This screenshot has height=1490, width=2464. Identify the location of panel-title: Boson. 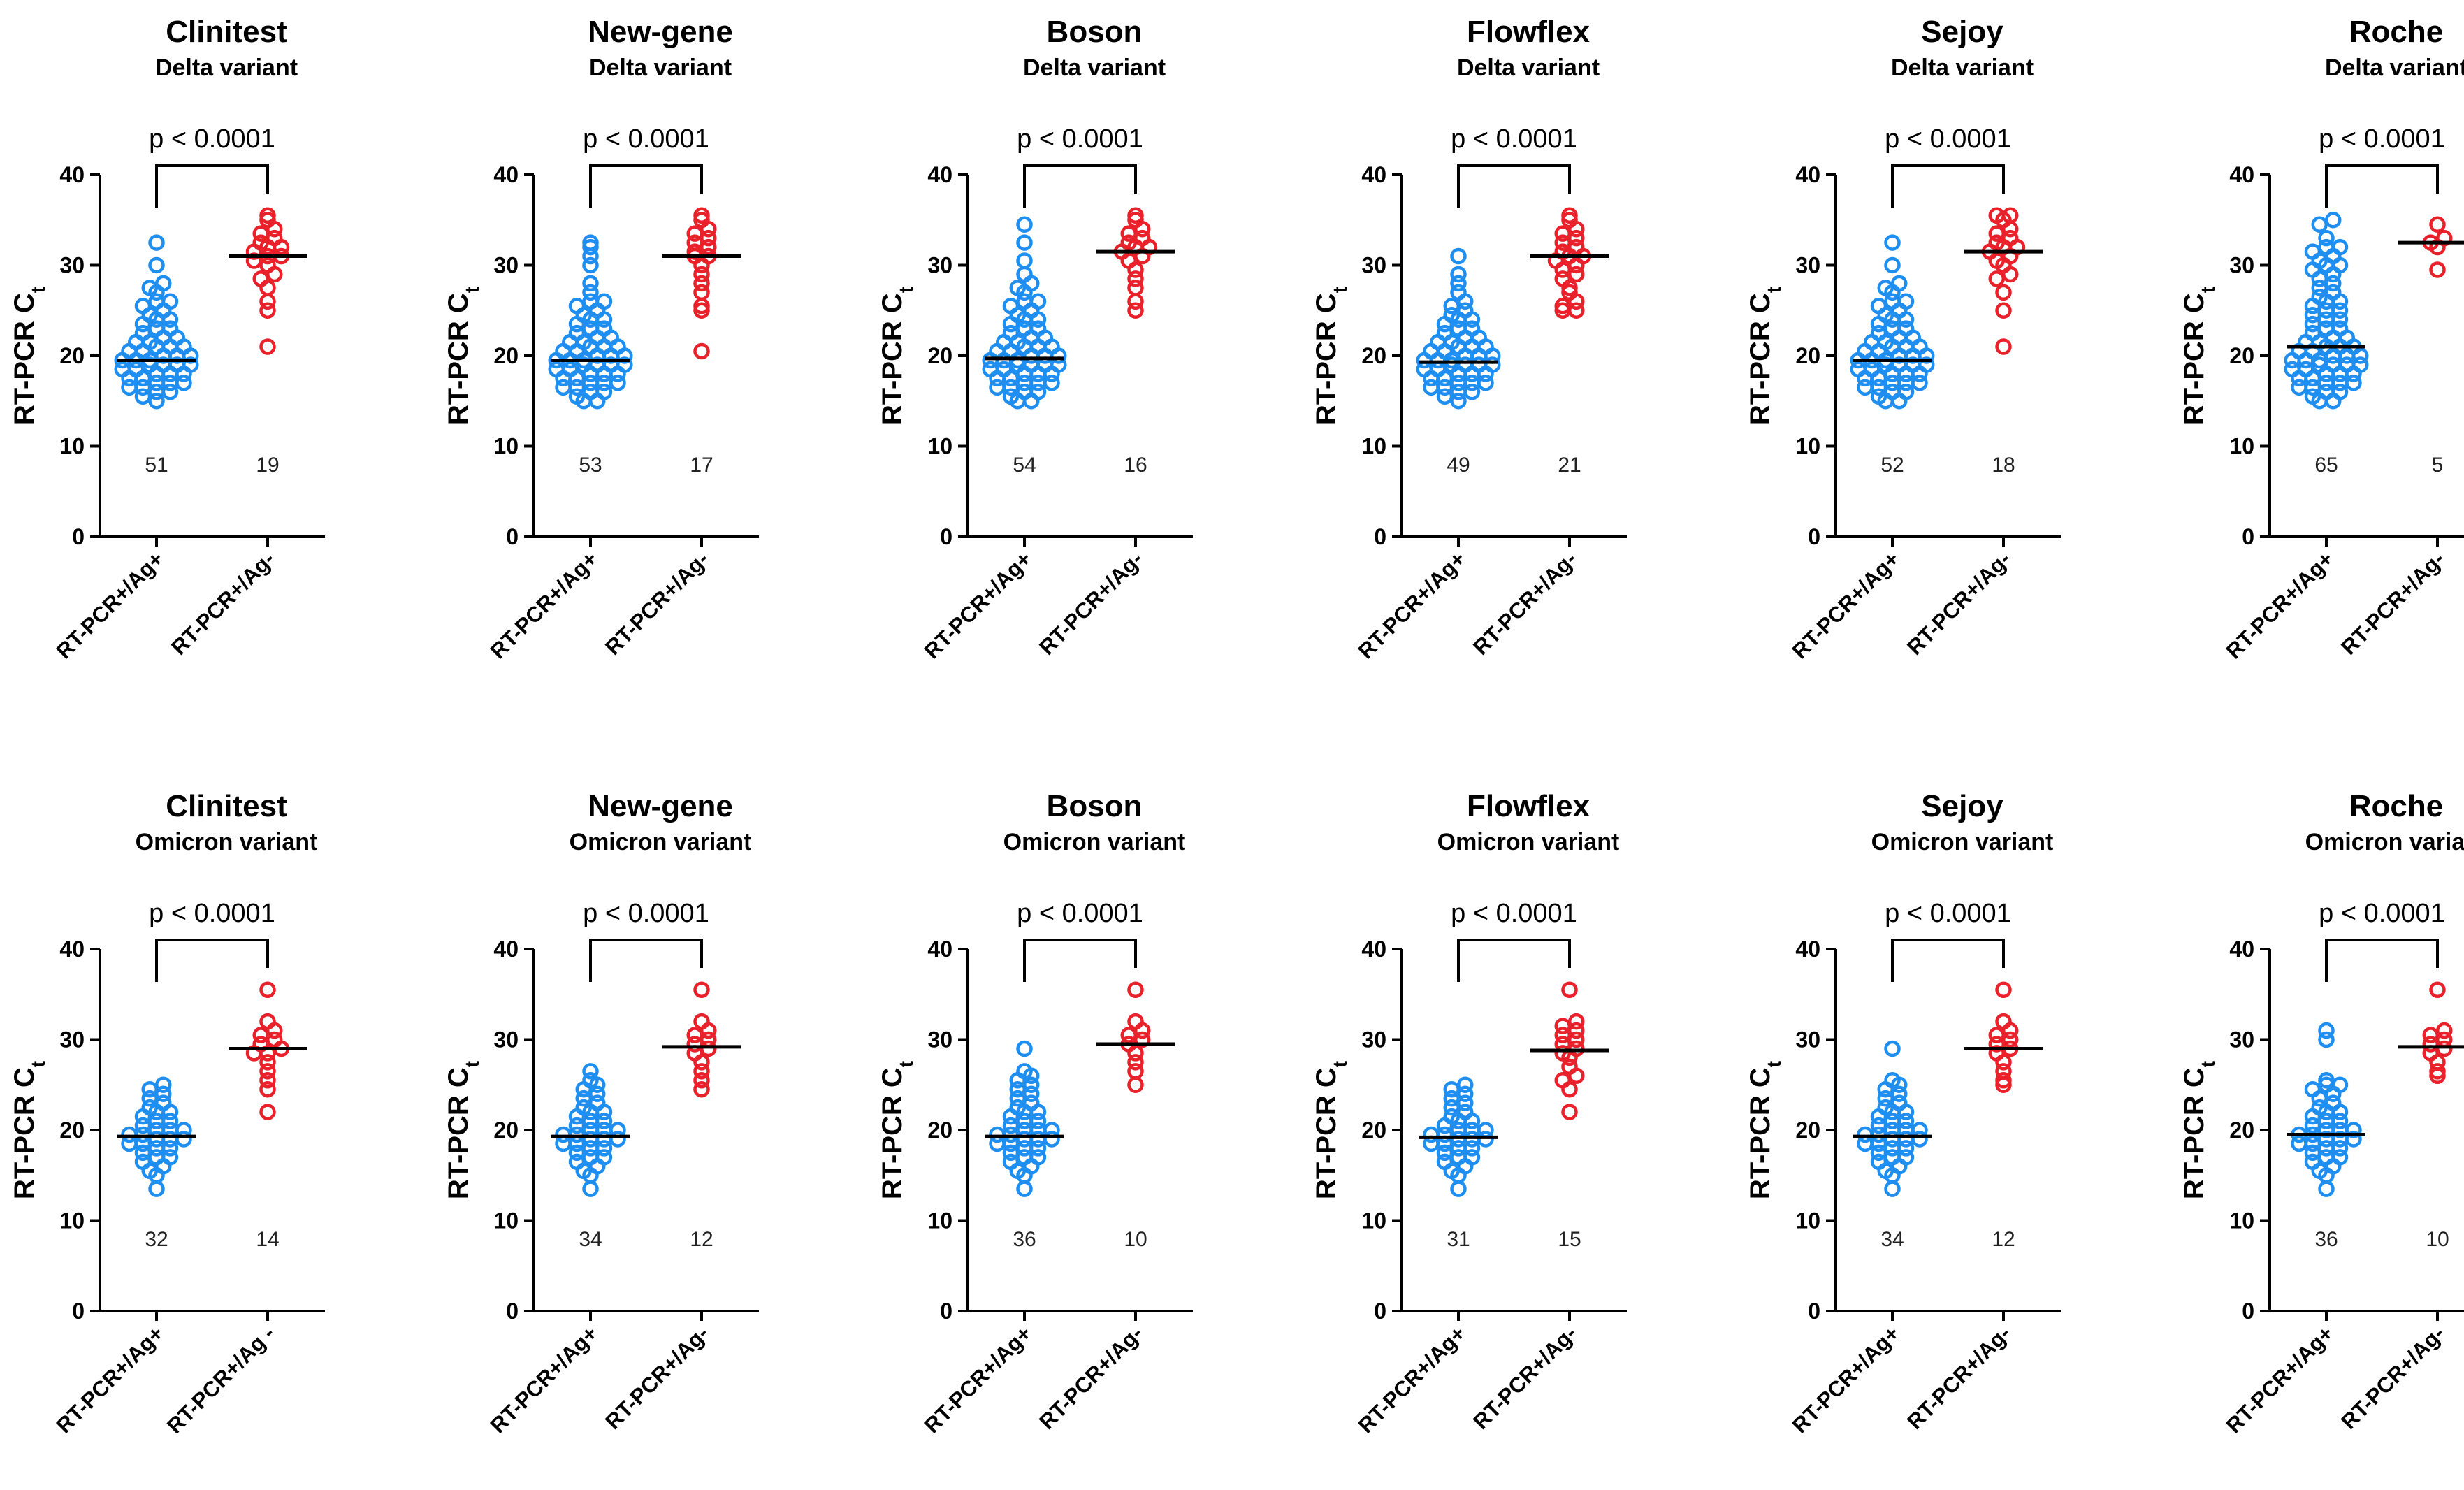
(1095, 806).